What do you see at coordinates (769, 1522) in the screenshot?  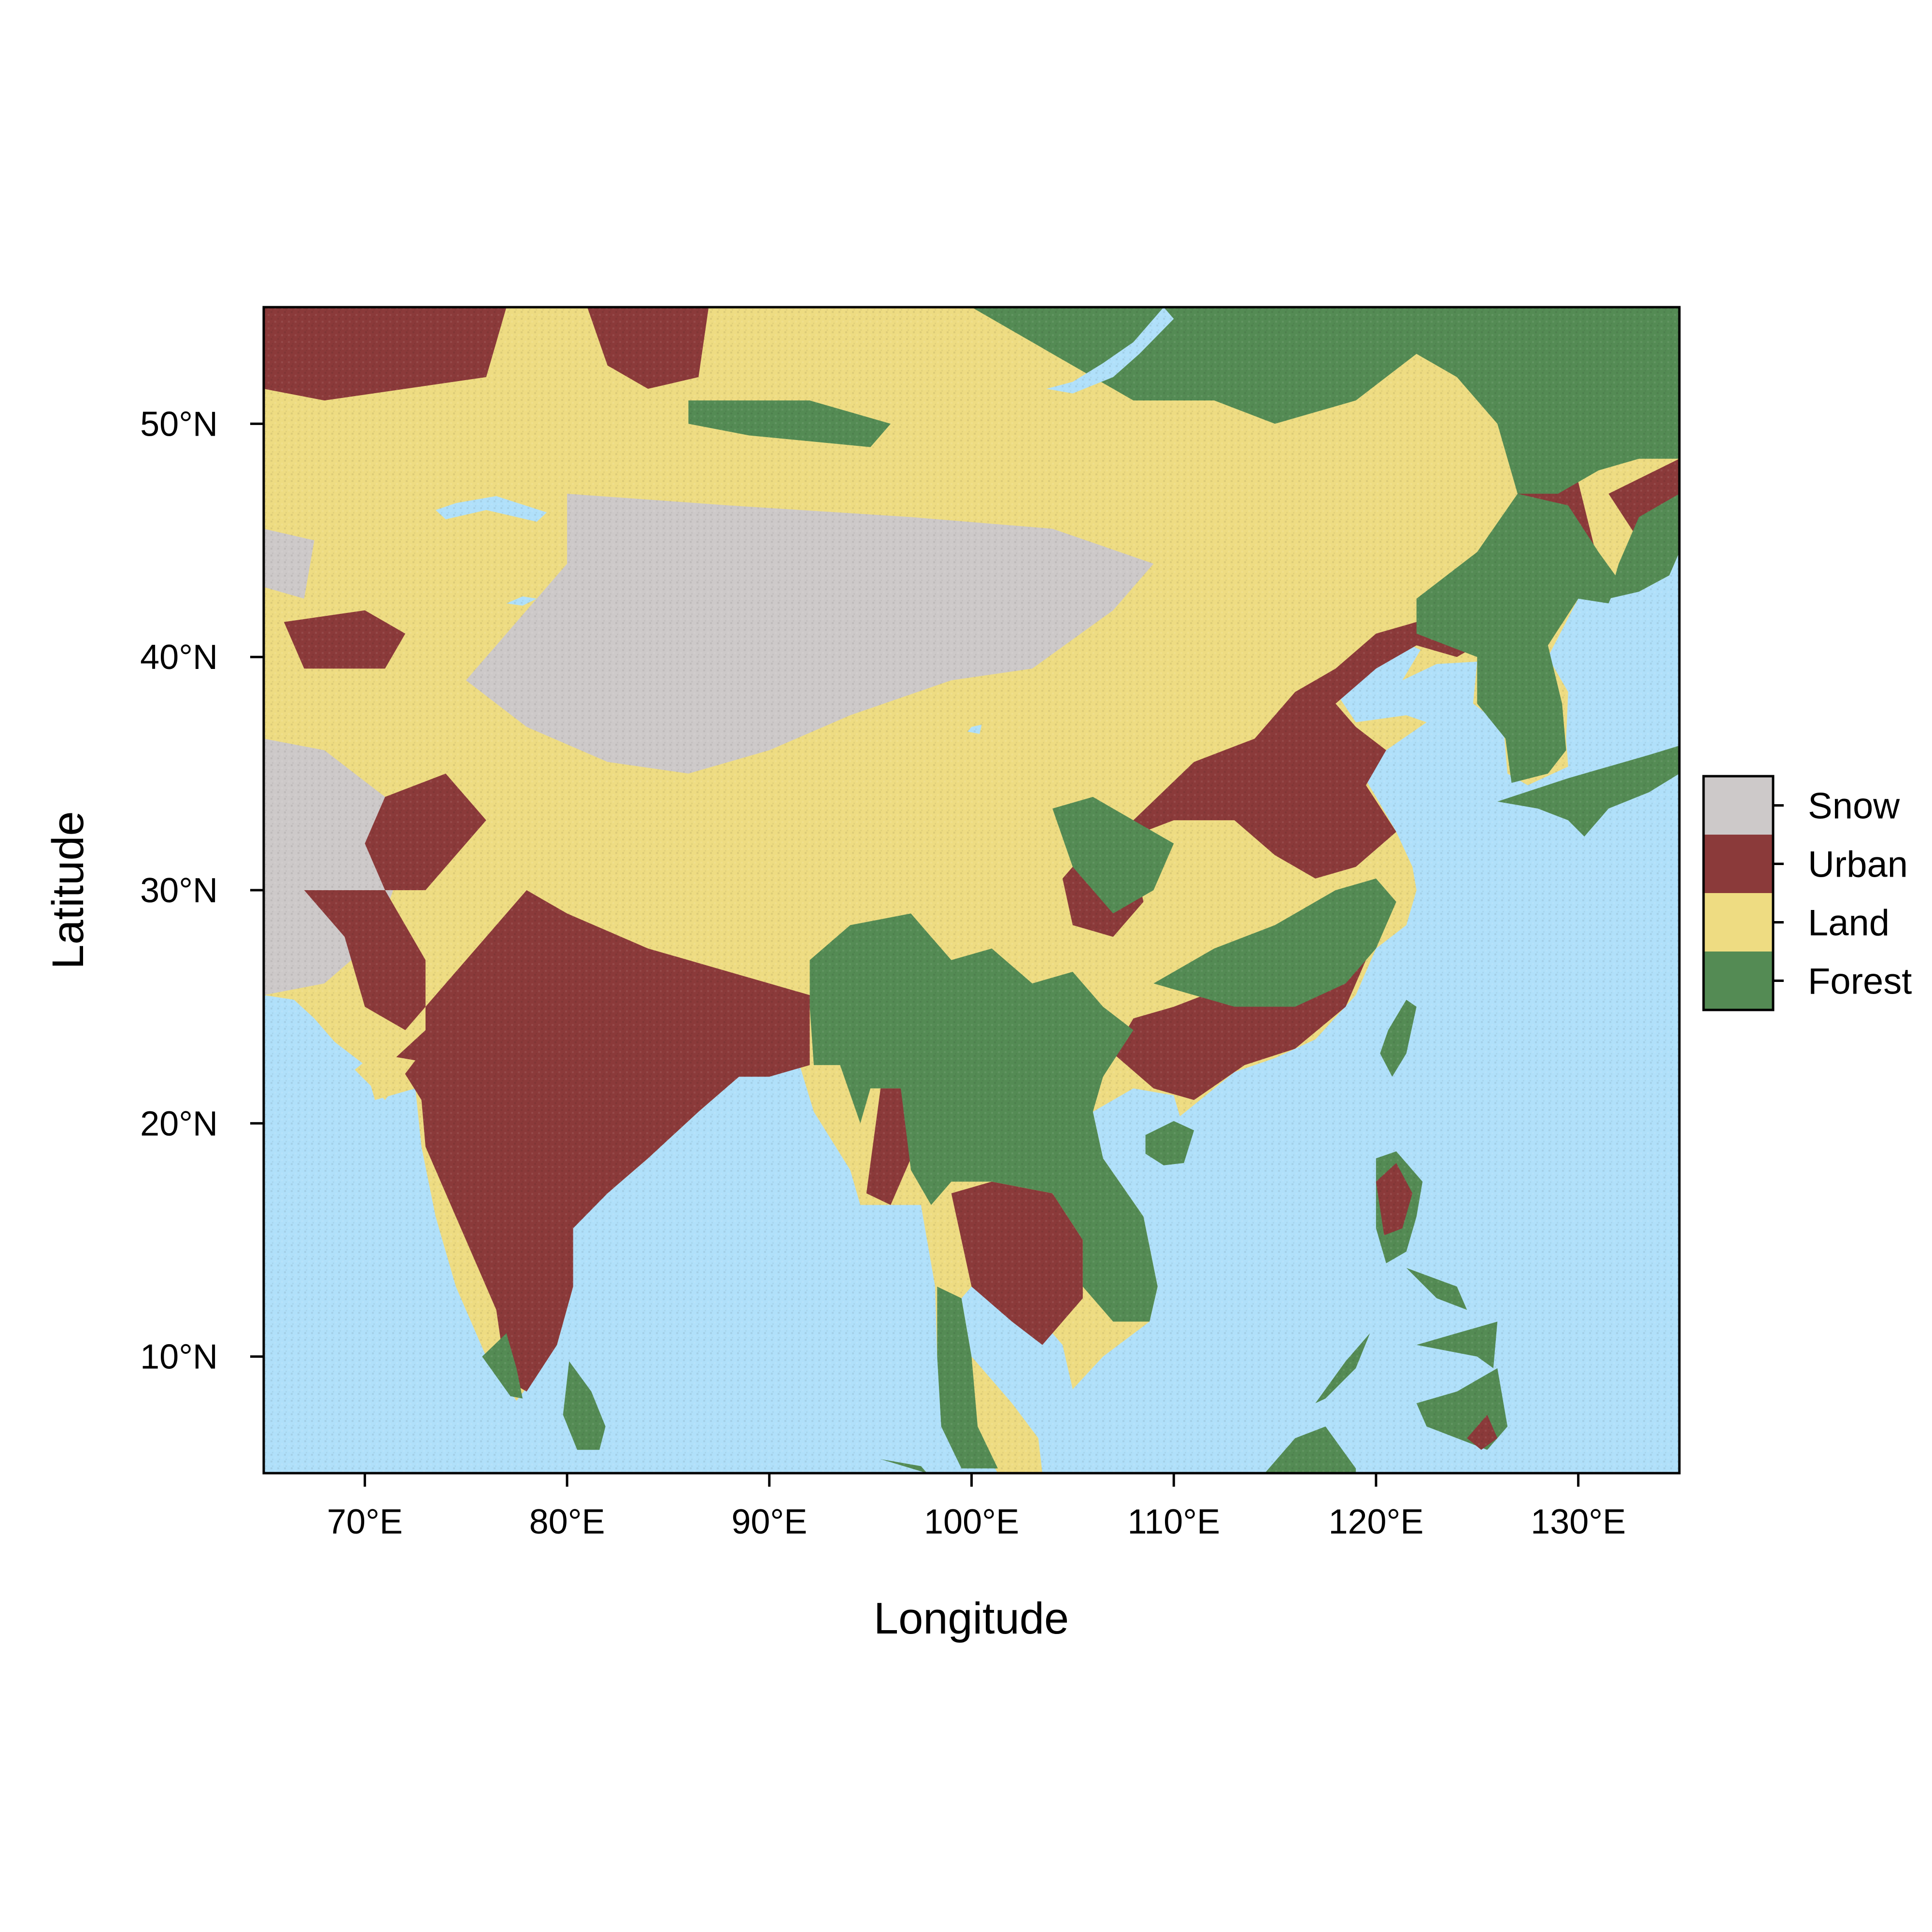 I see `x-tick-label: 90°E` at bounding box center [769, 1522].